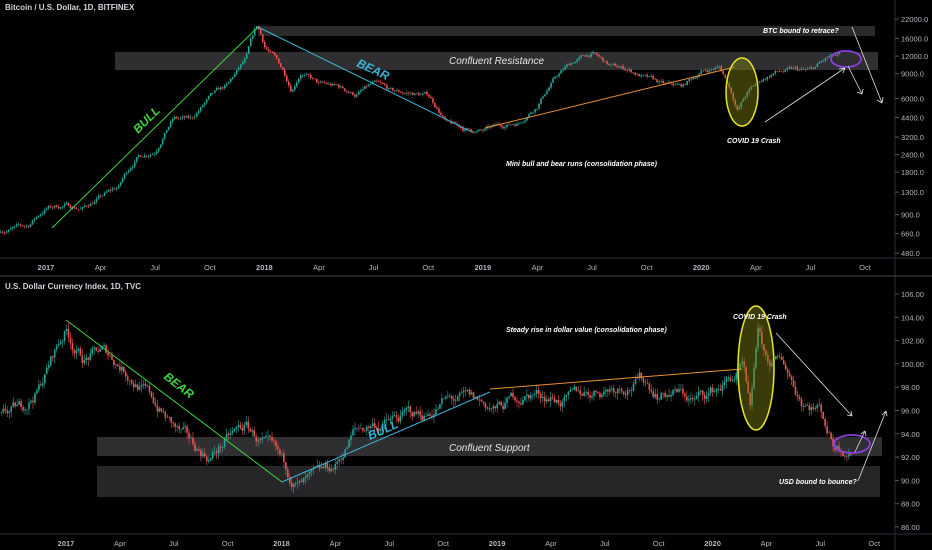 This screenshot has width=932, height=550. I want to click on btc-orange-trendline, so click(610, 97).